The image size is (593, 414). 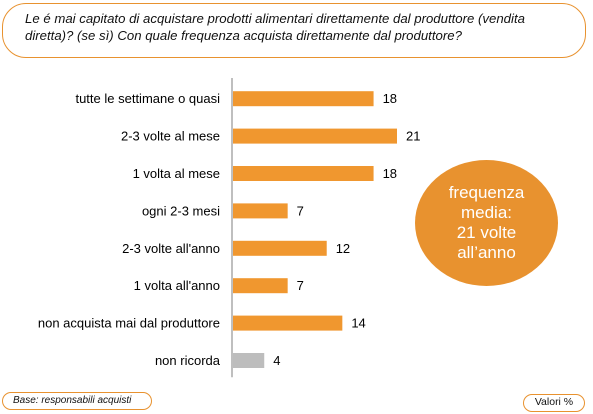 I want to click on average-frequency-badge: frequenza media: 21 volte all’anno, so click(x=486, y=223).